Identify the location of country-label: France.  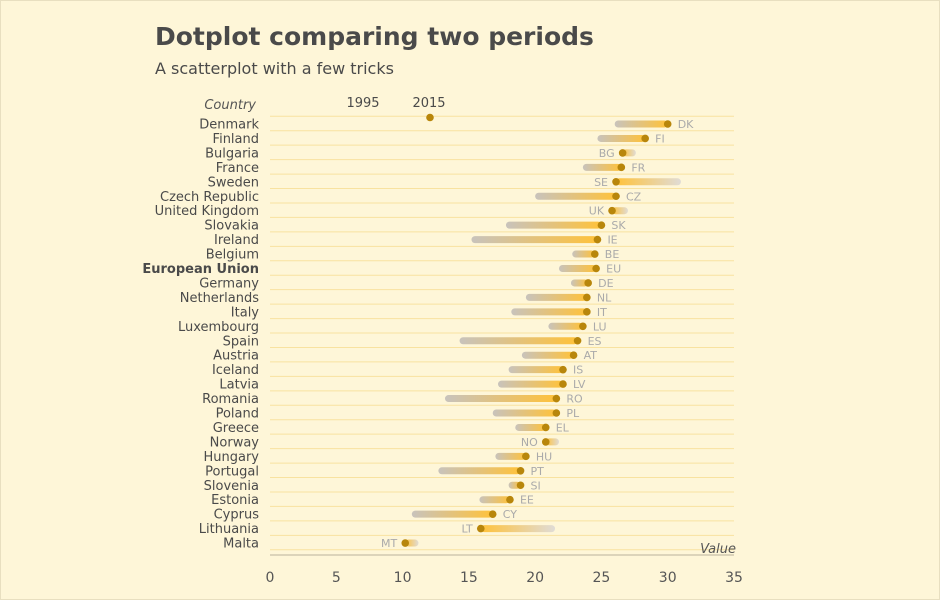
(237, 168).